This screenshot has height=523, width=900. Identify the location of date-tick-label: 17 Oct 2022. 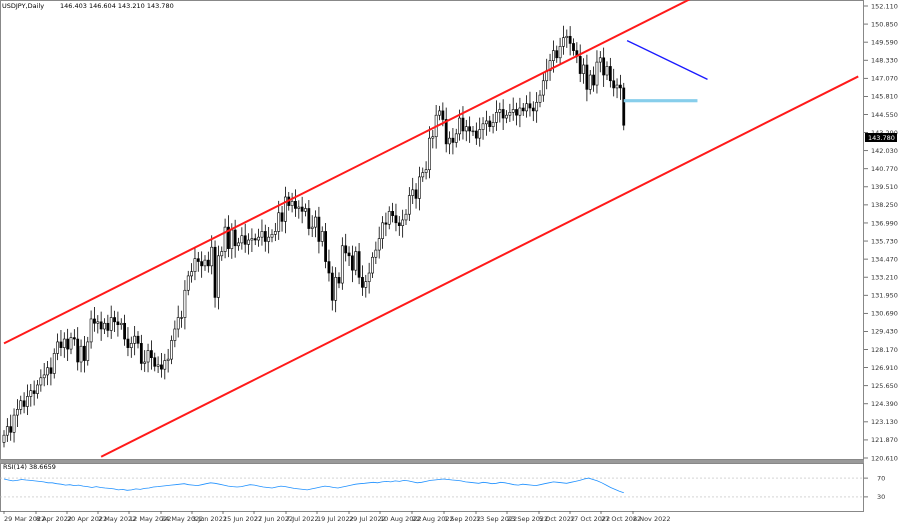
(590, 519).